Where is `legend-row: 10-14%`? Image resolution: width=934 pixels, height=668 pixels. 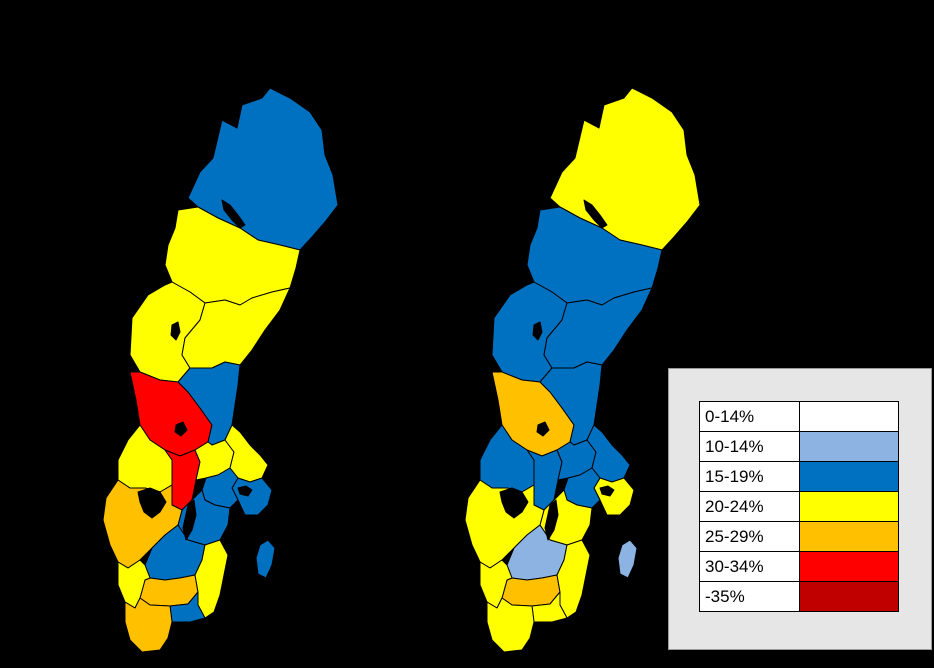 legend-row: 10-14% is located at coordinates (799, 446).